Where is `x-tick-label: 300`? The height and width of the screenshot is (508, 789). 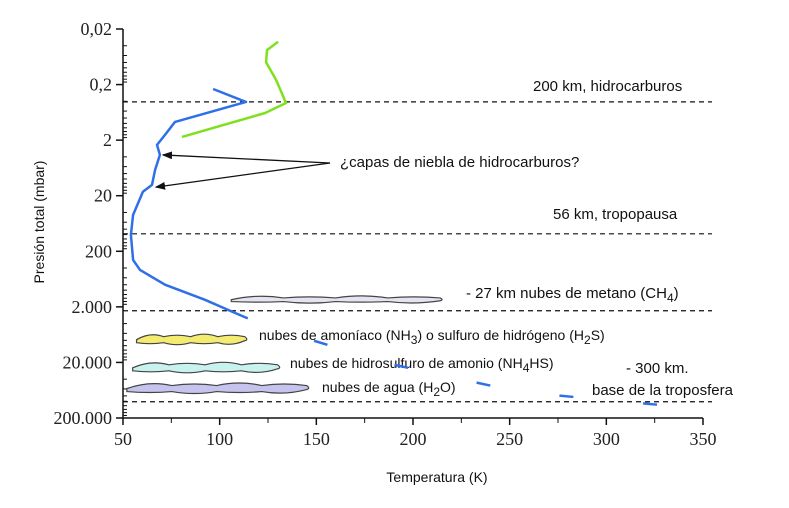
x-tick-label: 300 is located at coordinates (606, 439).